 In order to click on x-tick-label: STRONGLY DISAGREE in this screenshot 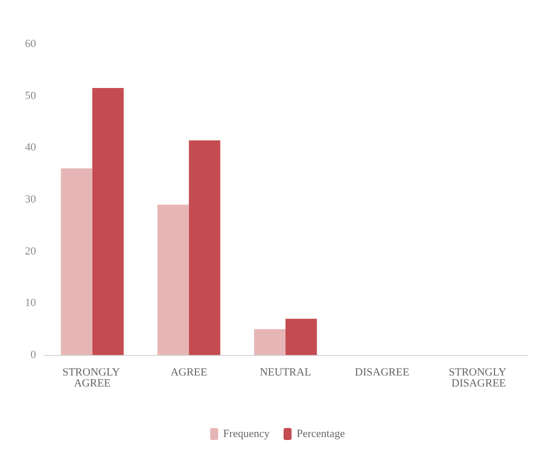, I will do `click(478, 378)`.